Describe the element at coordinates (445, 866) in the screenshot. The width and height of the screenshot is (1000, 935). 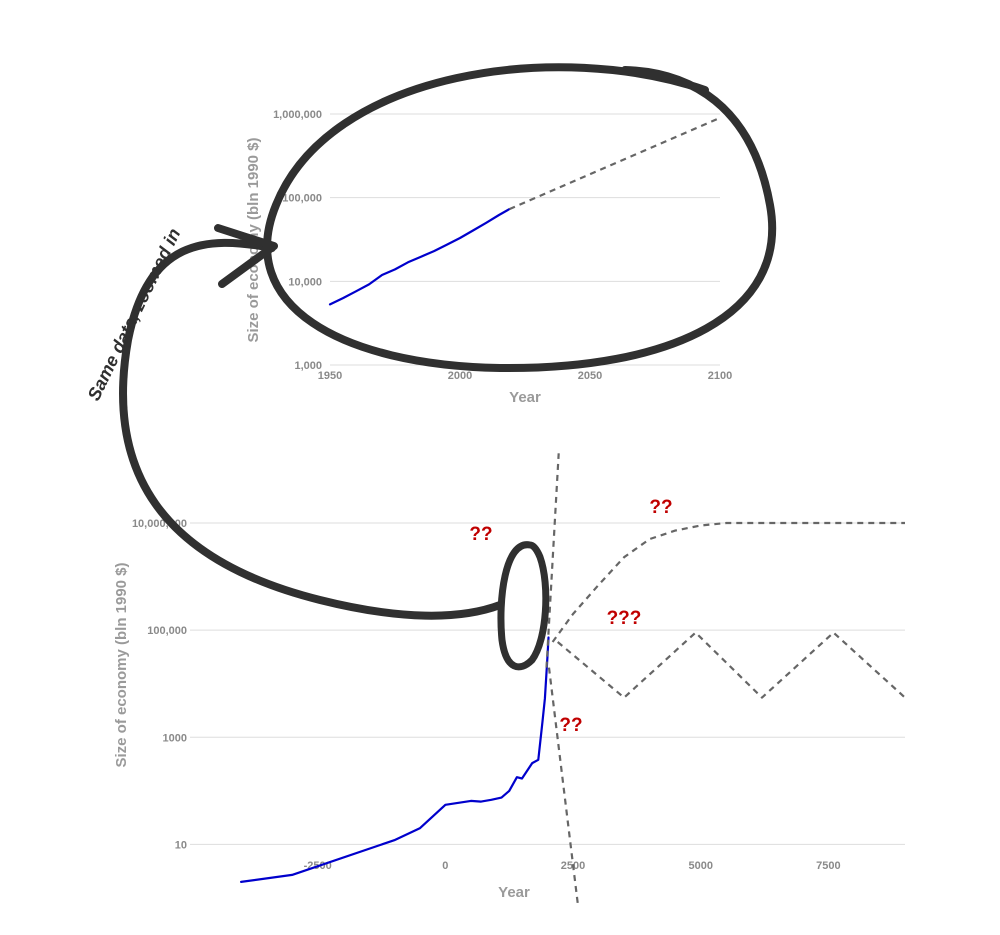
I see `bot-x-tick-label: 0` at that location.